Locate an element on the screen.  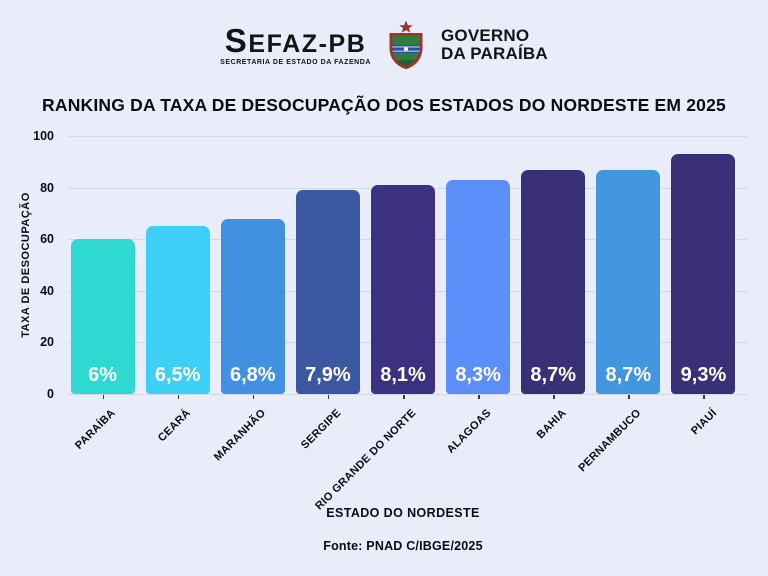
bar-bahia is located at coordinates (553, 281).